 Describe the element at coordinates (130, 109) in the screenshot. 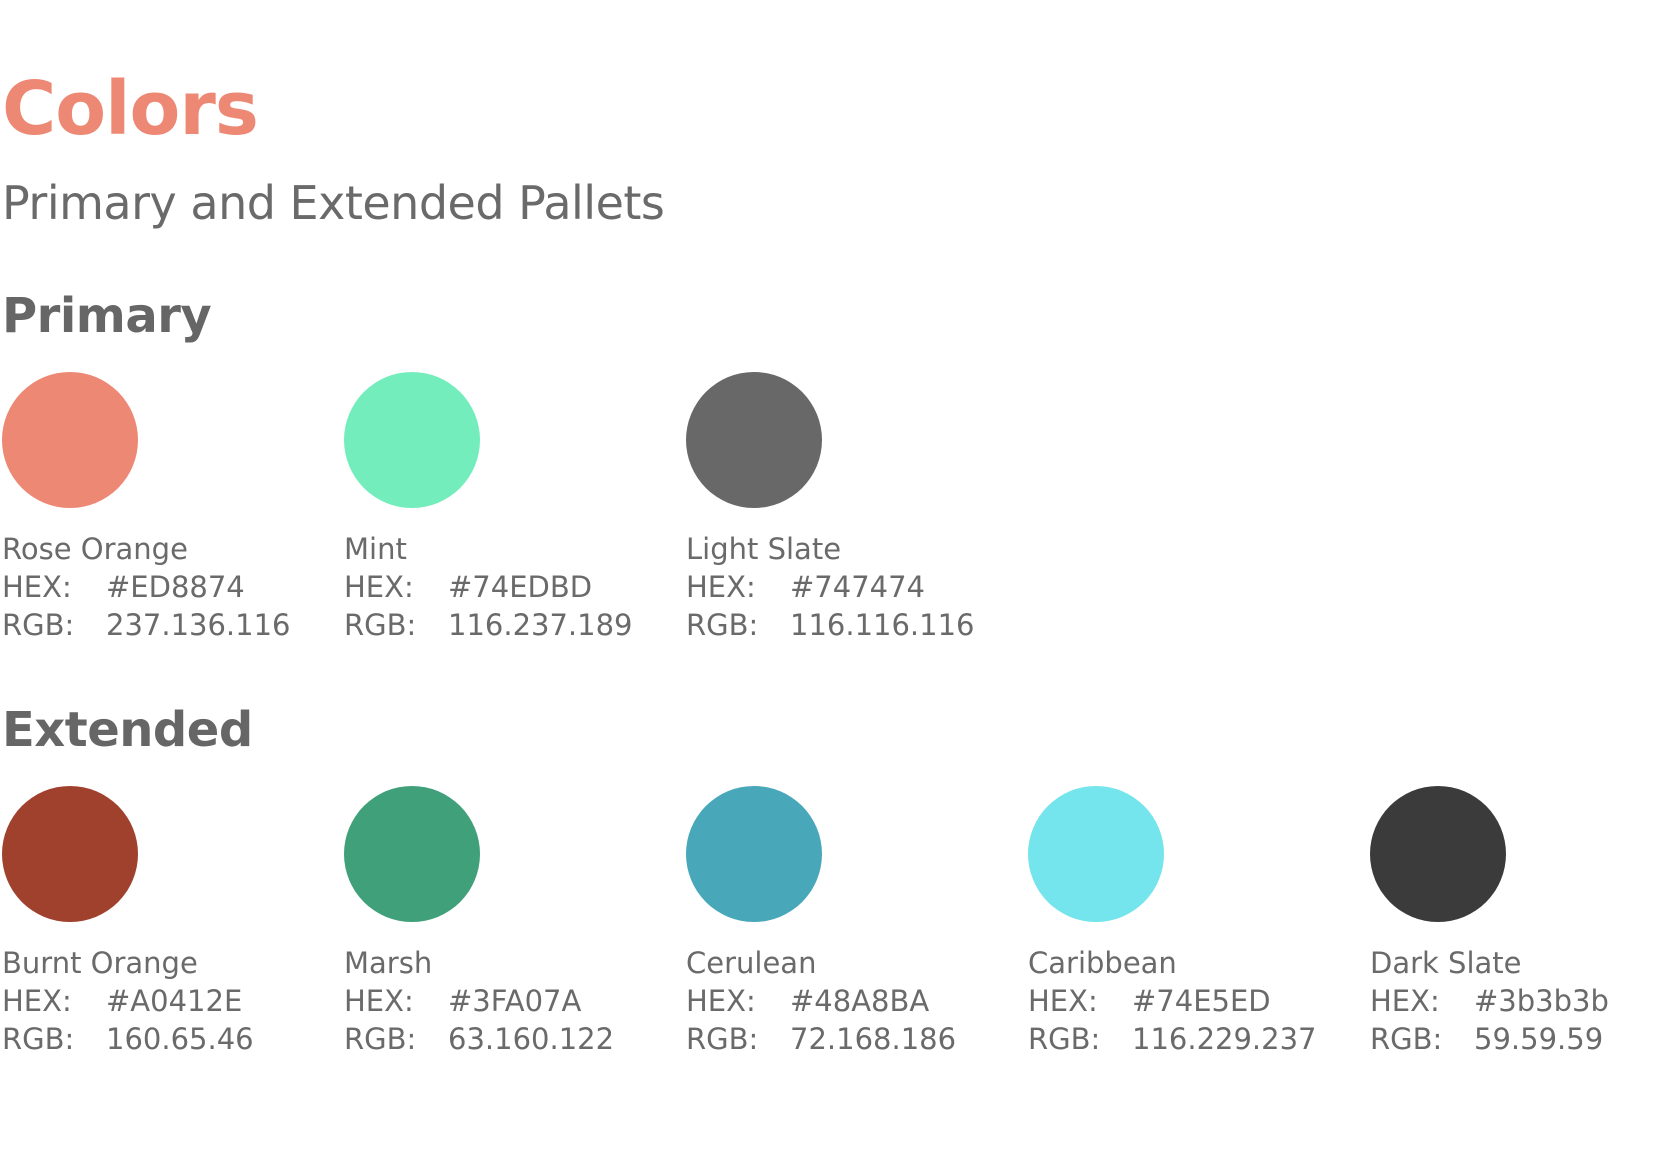

I see `page-title: Colors` at that location.